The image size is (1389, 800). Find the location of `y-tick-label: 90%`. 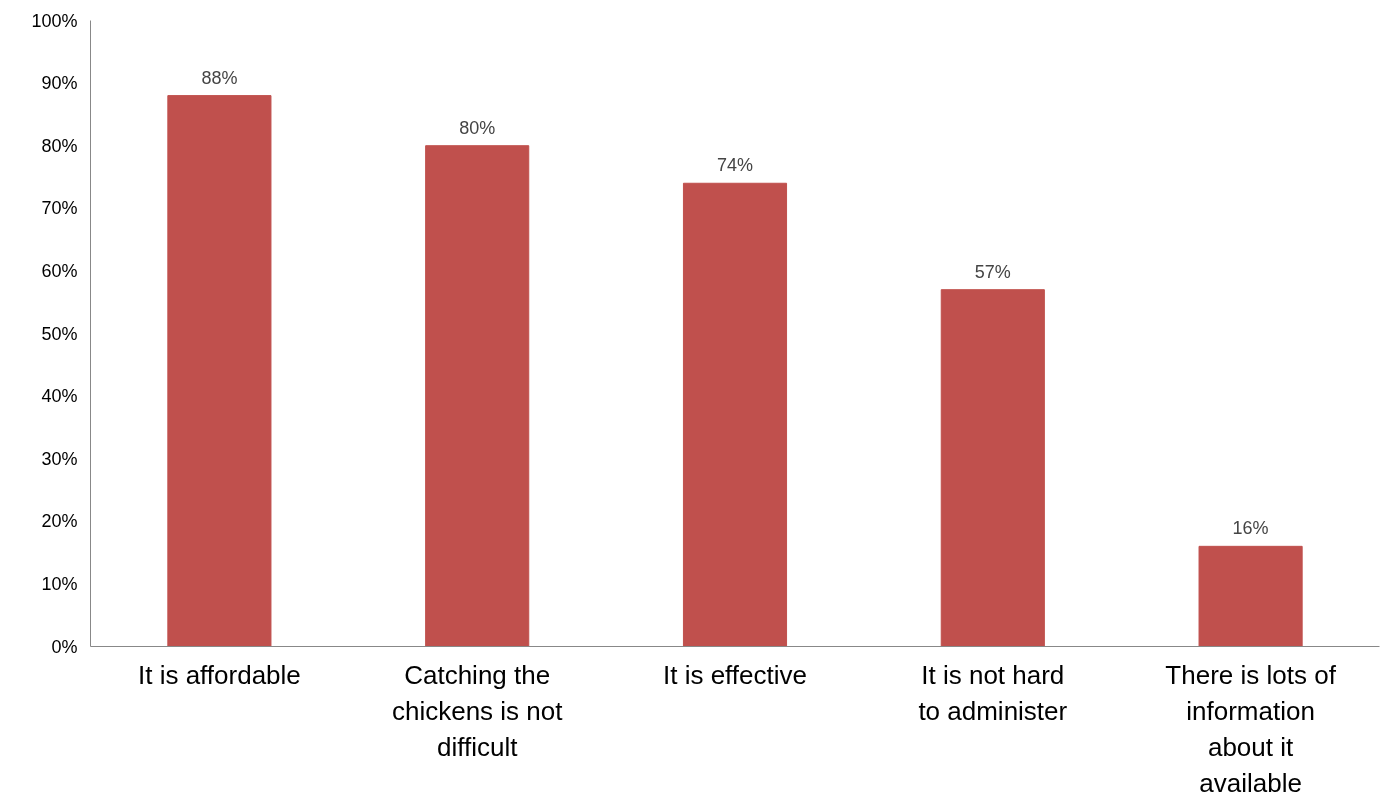

y-tick-label: 90% is located at coordinates (59, 83).